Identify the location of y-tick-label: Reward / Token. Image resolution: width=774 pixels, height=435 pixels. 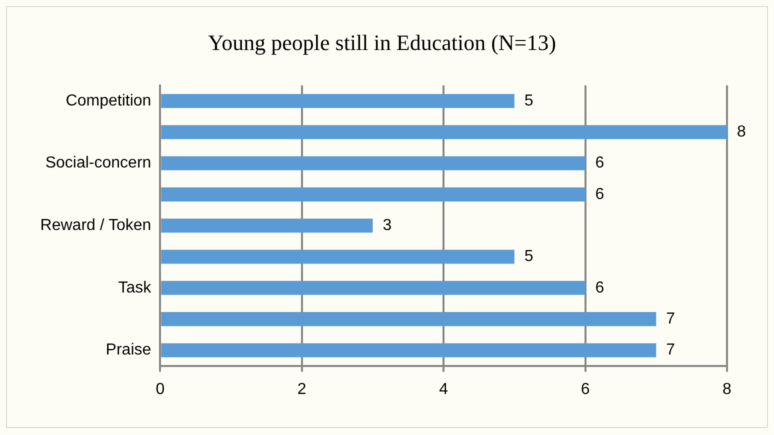
(96, 225).